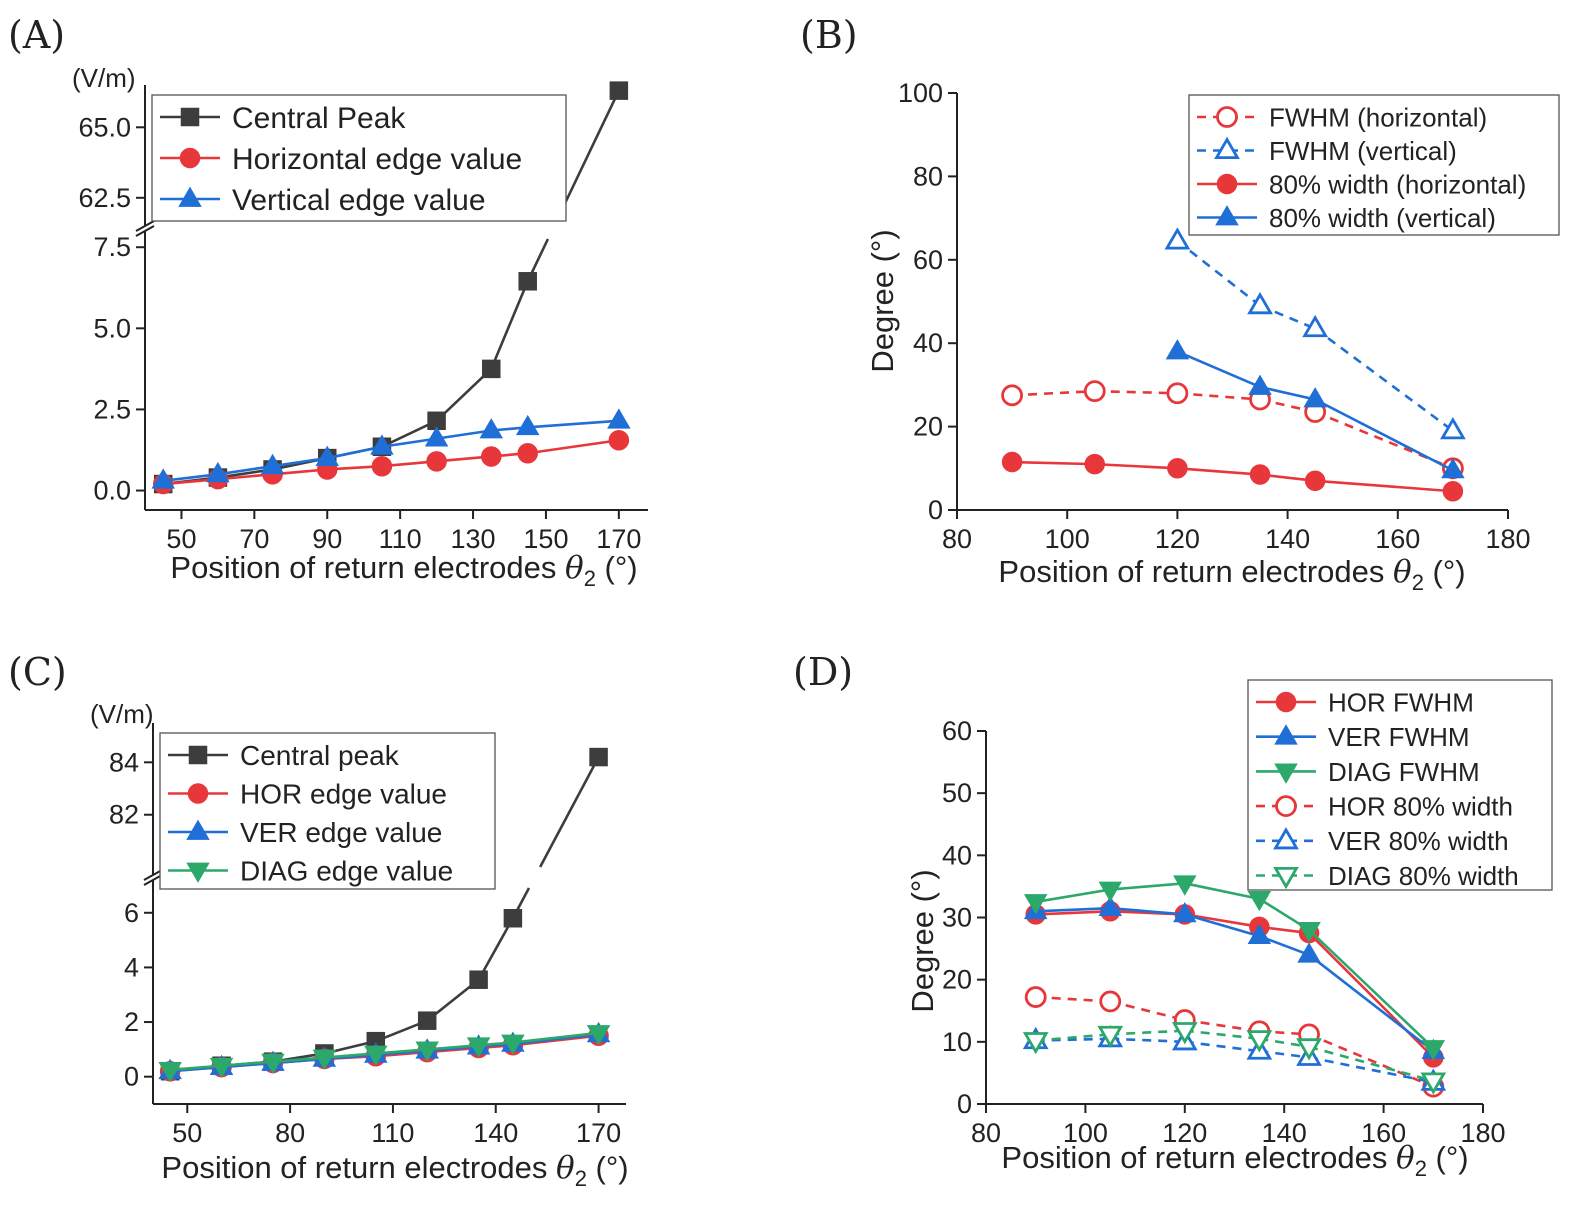  What do you see at coordinates (400, 539) in the screenshot?
I see `x-tick-label: 110` at bounding box center [400, 539].